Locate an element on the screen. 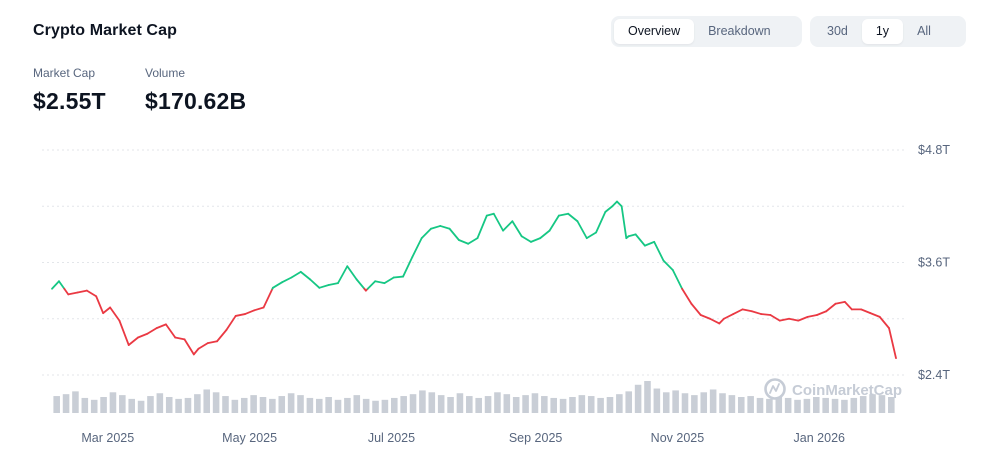 The image size is (1001, 471). x-tick-label: Nov 2025 is located at coordinates (678, 438).